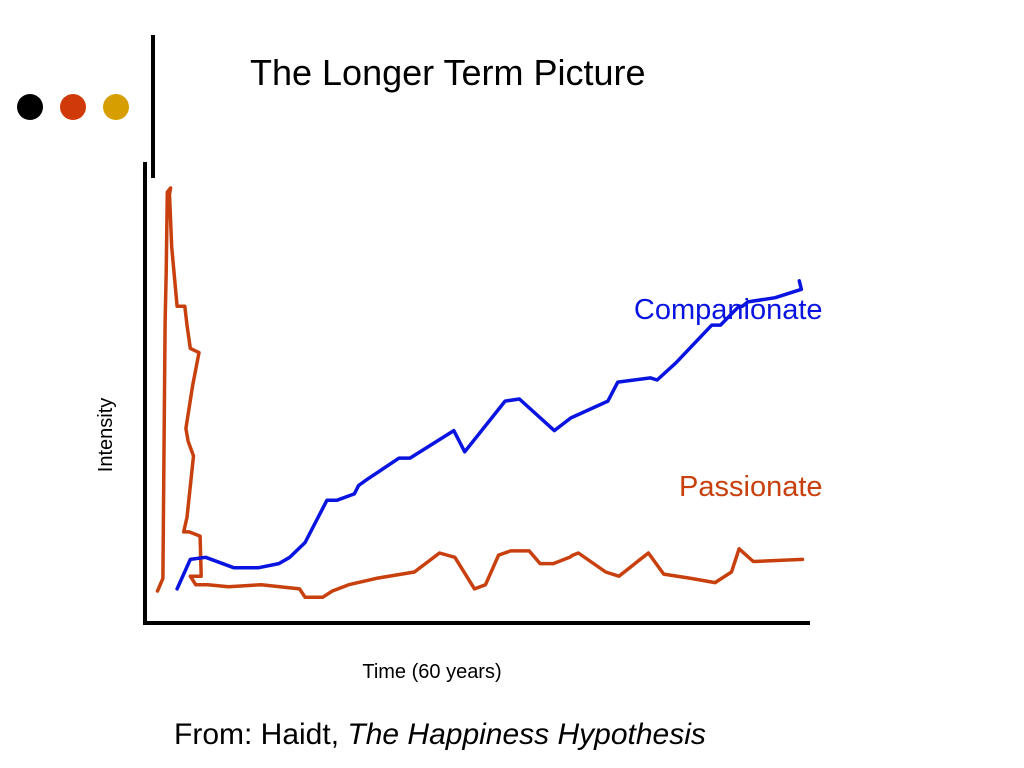 The image size is (1024, 768). I want to click on slide-title: The Longer Term Picture, so click(448, 72).